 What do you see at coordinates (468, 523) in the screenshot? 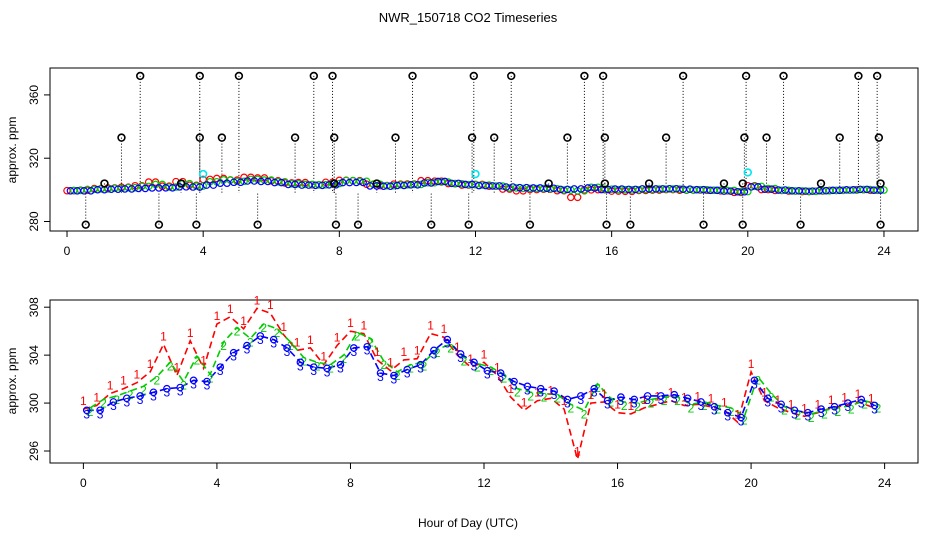
I see `x-axis-label: Hour of Day (UTC)` at bounding box center [468, 523].